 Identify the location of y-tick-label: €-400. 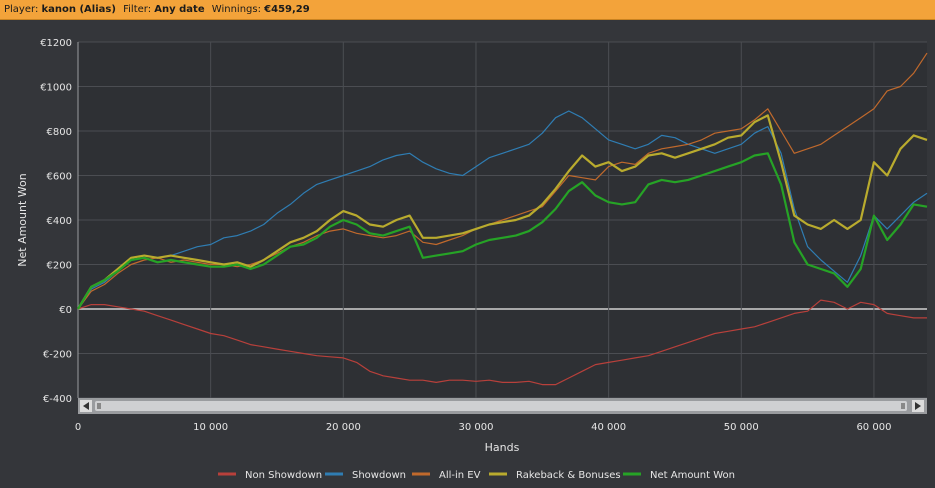
(57, 399).